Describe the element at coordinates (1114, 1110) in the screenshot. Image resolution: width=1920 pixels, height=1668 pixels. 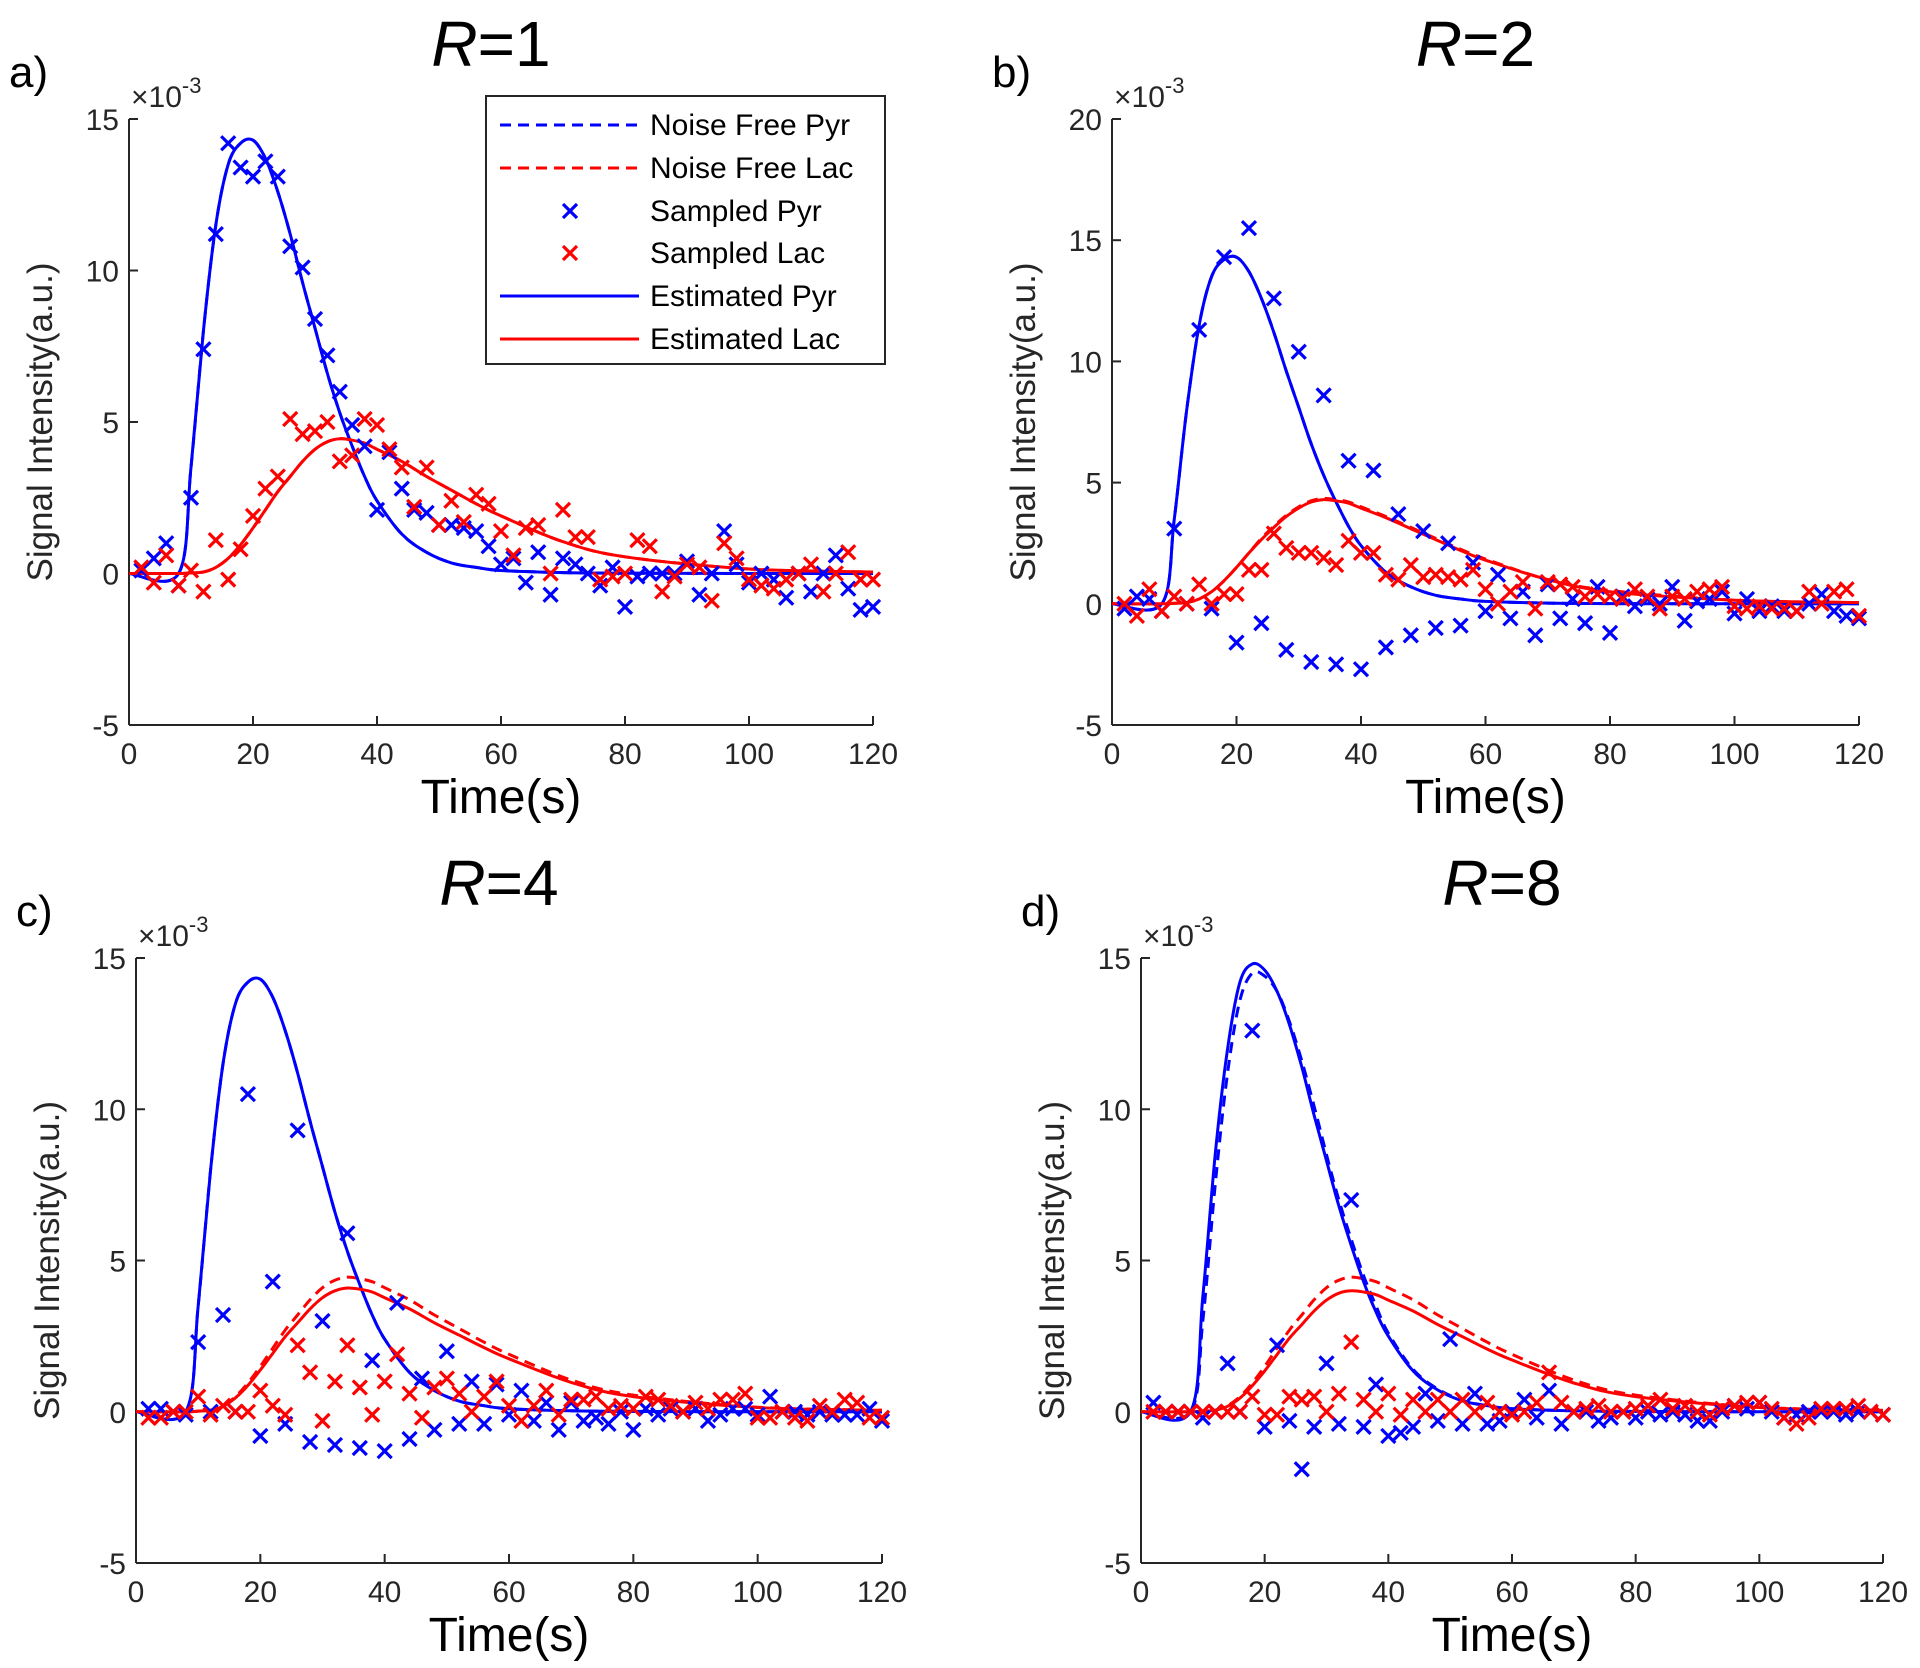
I see `y-tick-label: 10` at that location.